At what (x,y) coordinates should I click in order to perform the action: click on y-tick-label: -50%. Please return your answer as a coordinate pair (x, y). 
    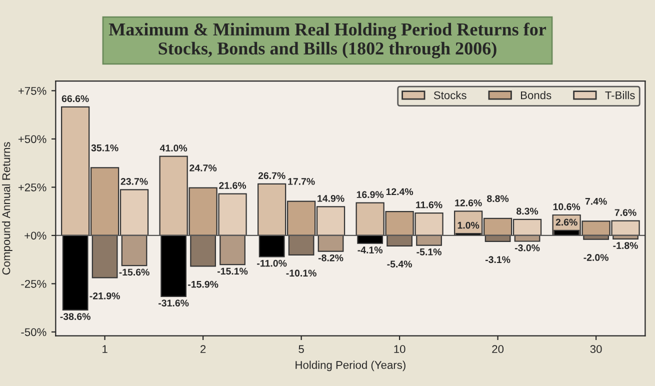
    Looking at the image, I should click on (33, 332).